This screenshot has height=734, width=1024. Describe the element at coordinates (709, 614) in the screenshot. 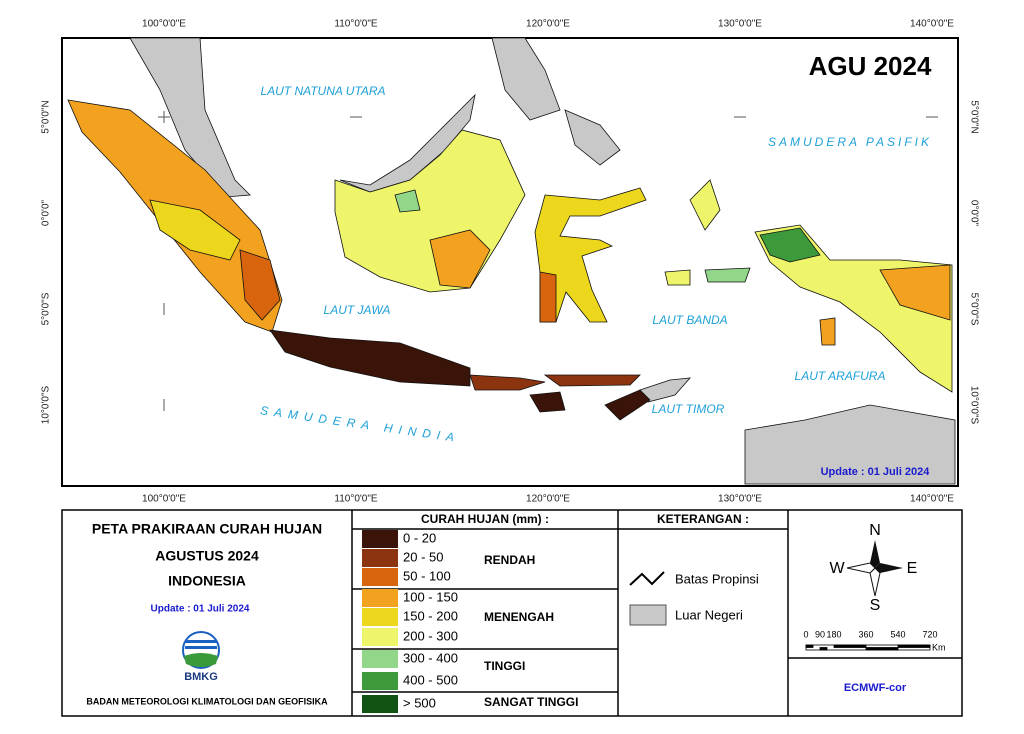

I see `keterangan-item: Luar Negeri` at that location.